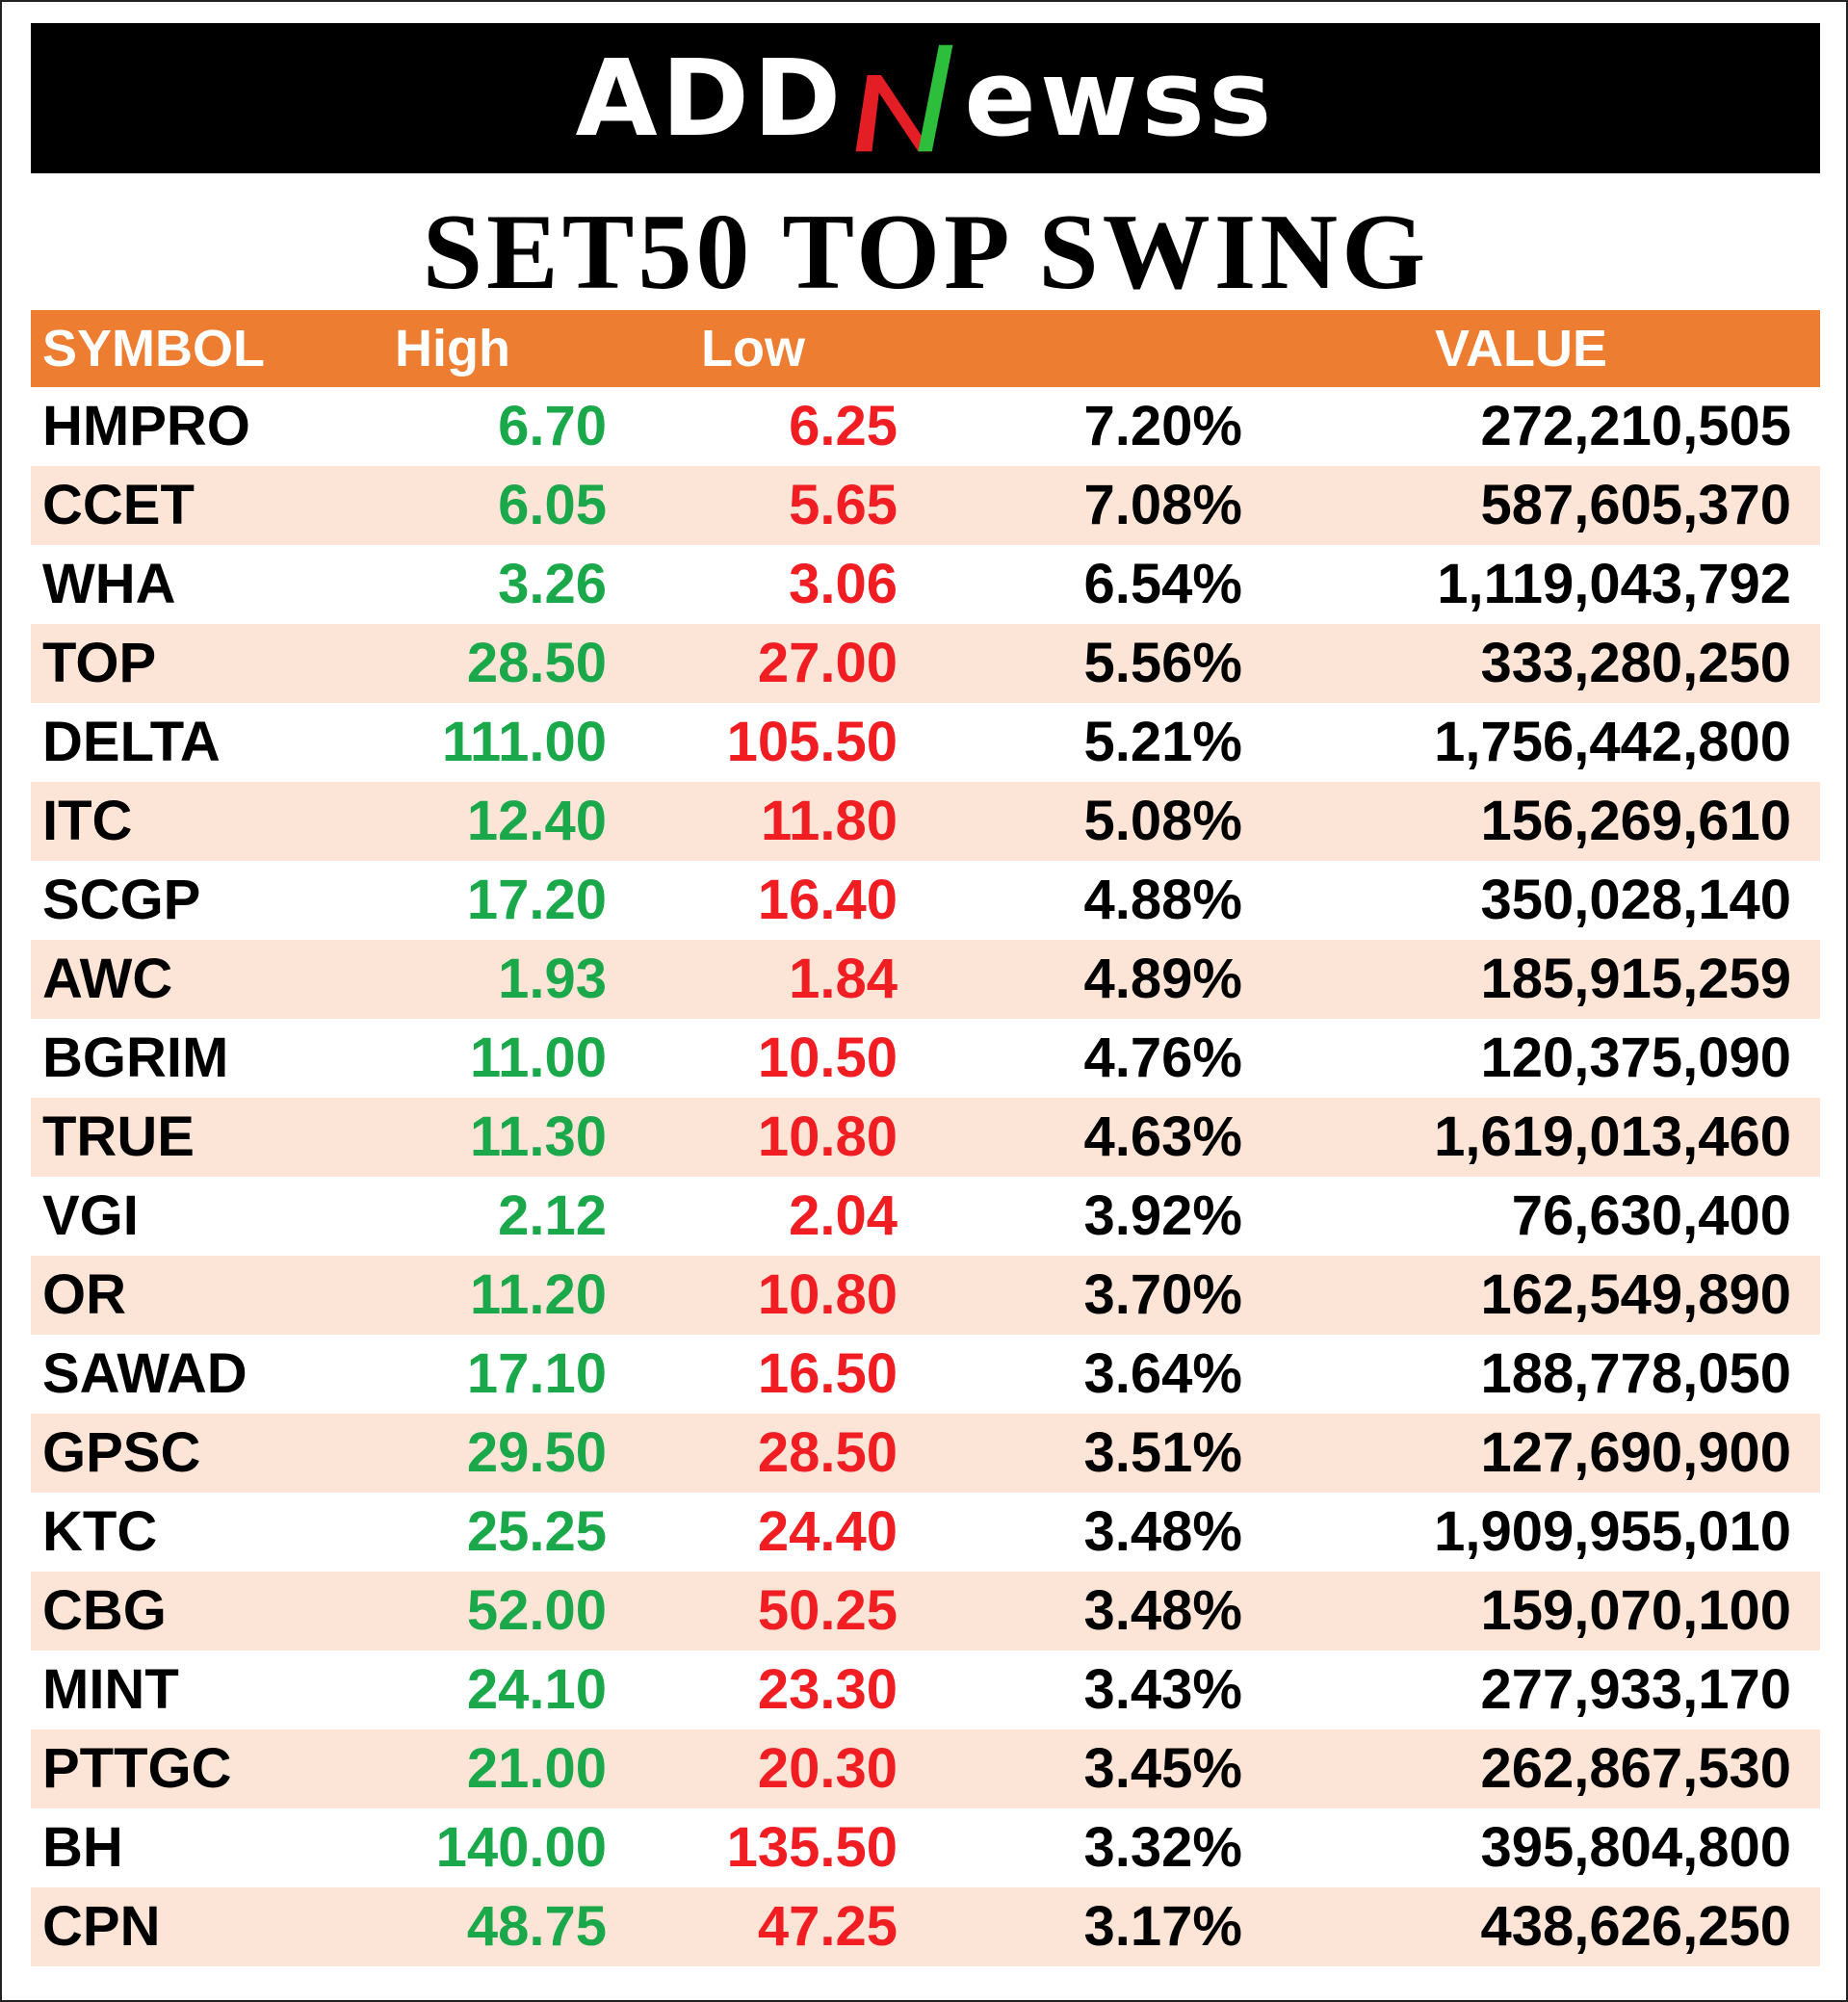 This screenshot has height=2002, width=1848. I want to click on page-title: SET50 TOP SWING, so click(926, 253).